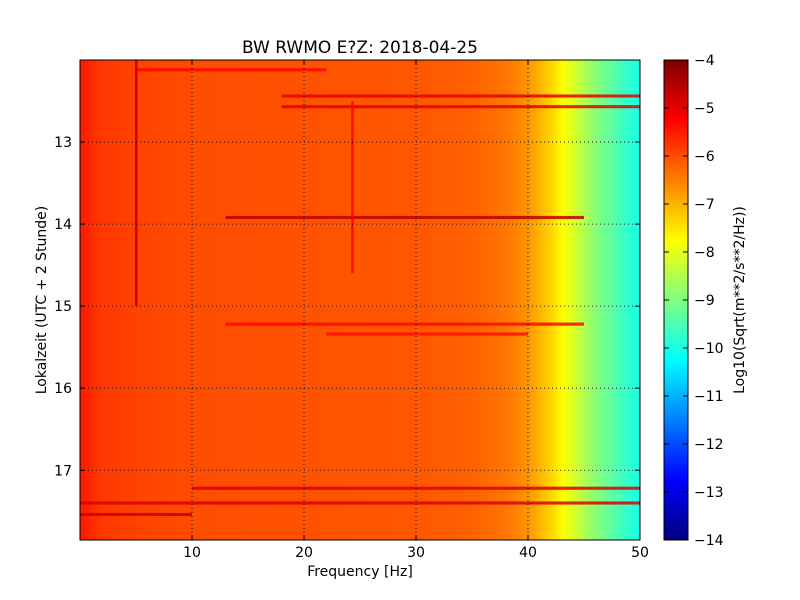  Describe the element at coordinates (63, 471) in the screenshot. I see `y-tick-label: 17` at that location.